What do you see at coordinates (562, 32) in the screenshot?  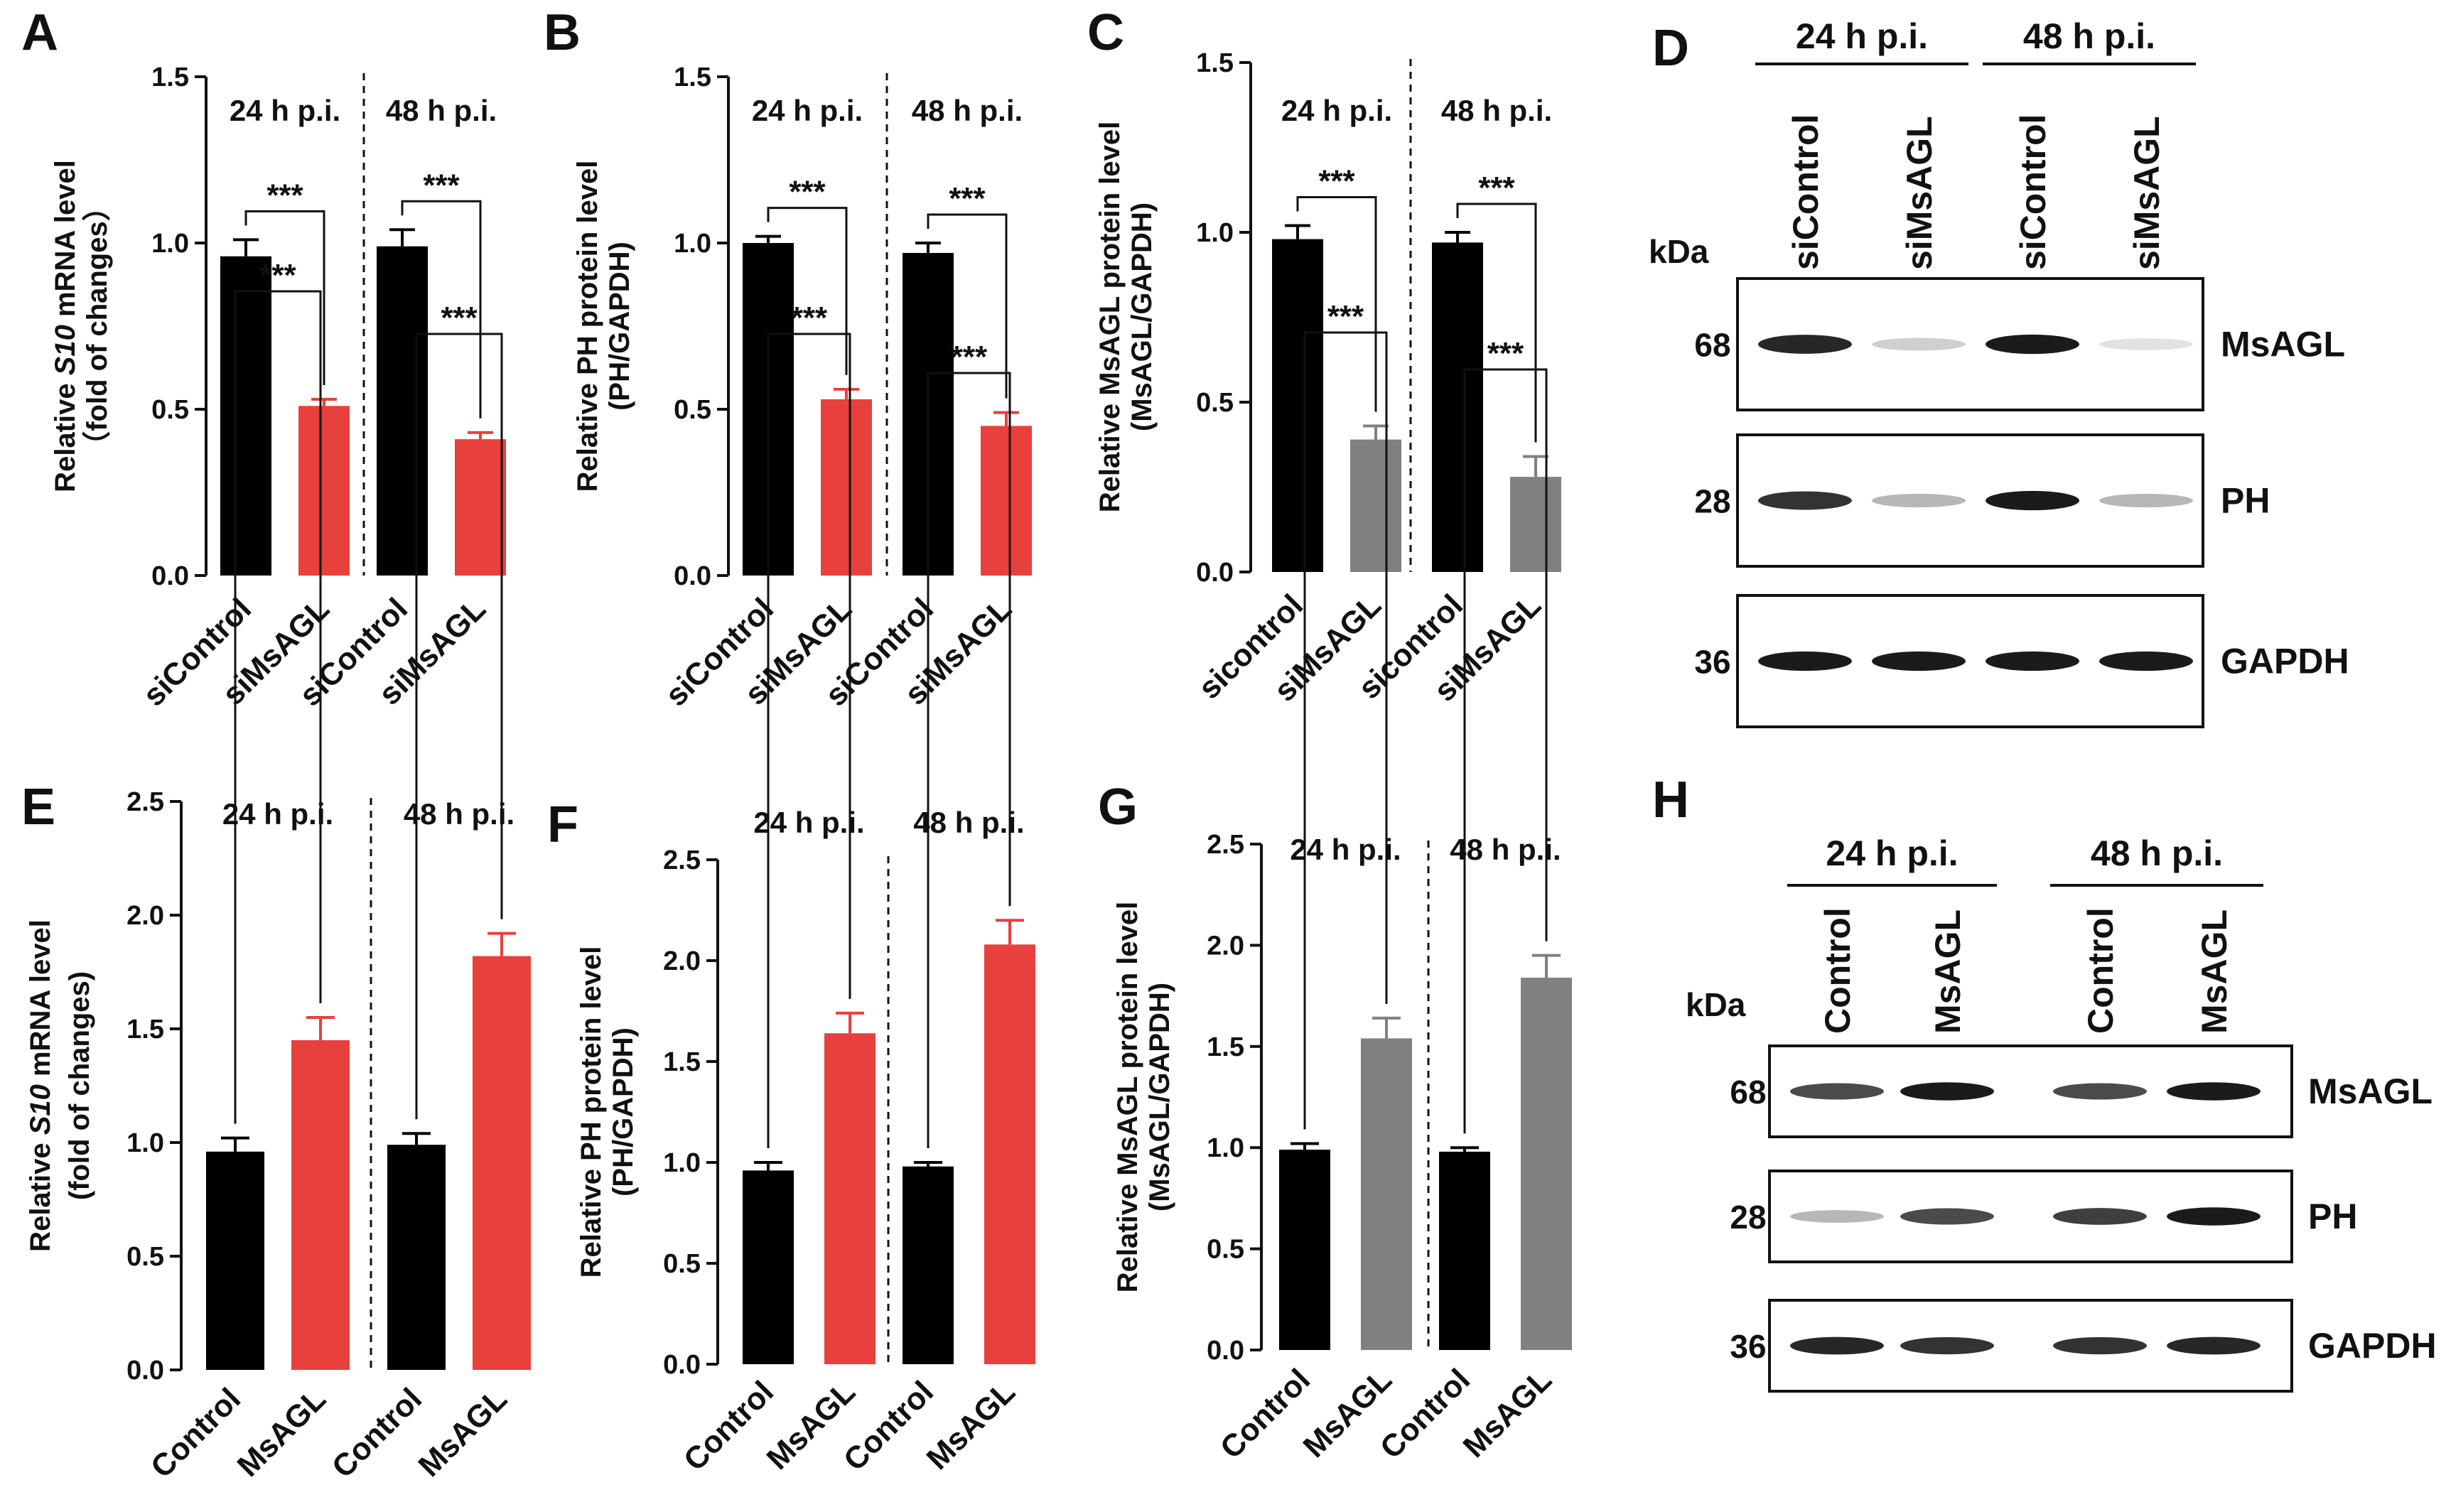 I see `panel-letter-b: B` at bounding box center [562, 32].